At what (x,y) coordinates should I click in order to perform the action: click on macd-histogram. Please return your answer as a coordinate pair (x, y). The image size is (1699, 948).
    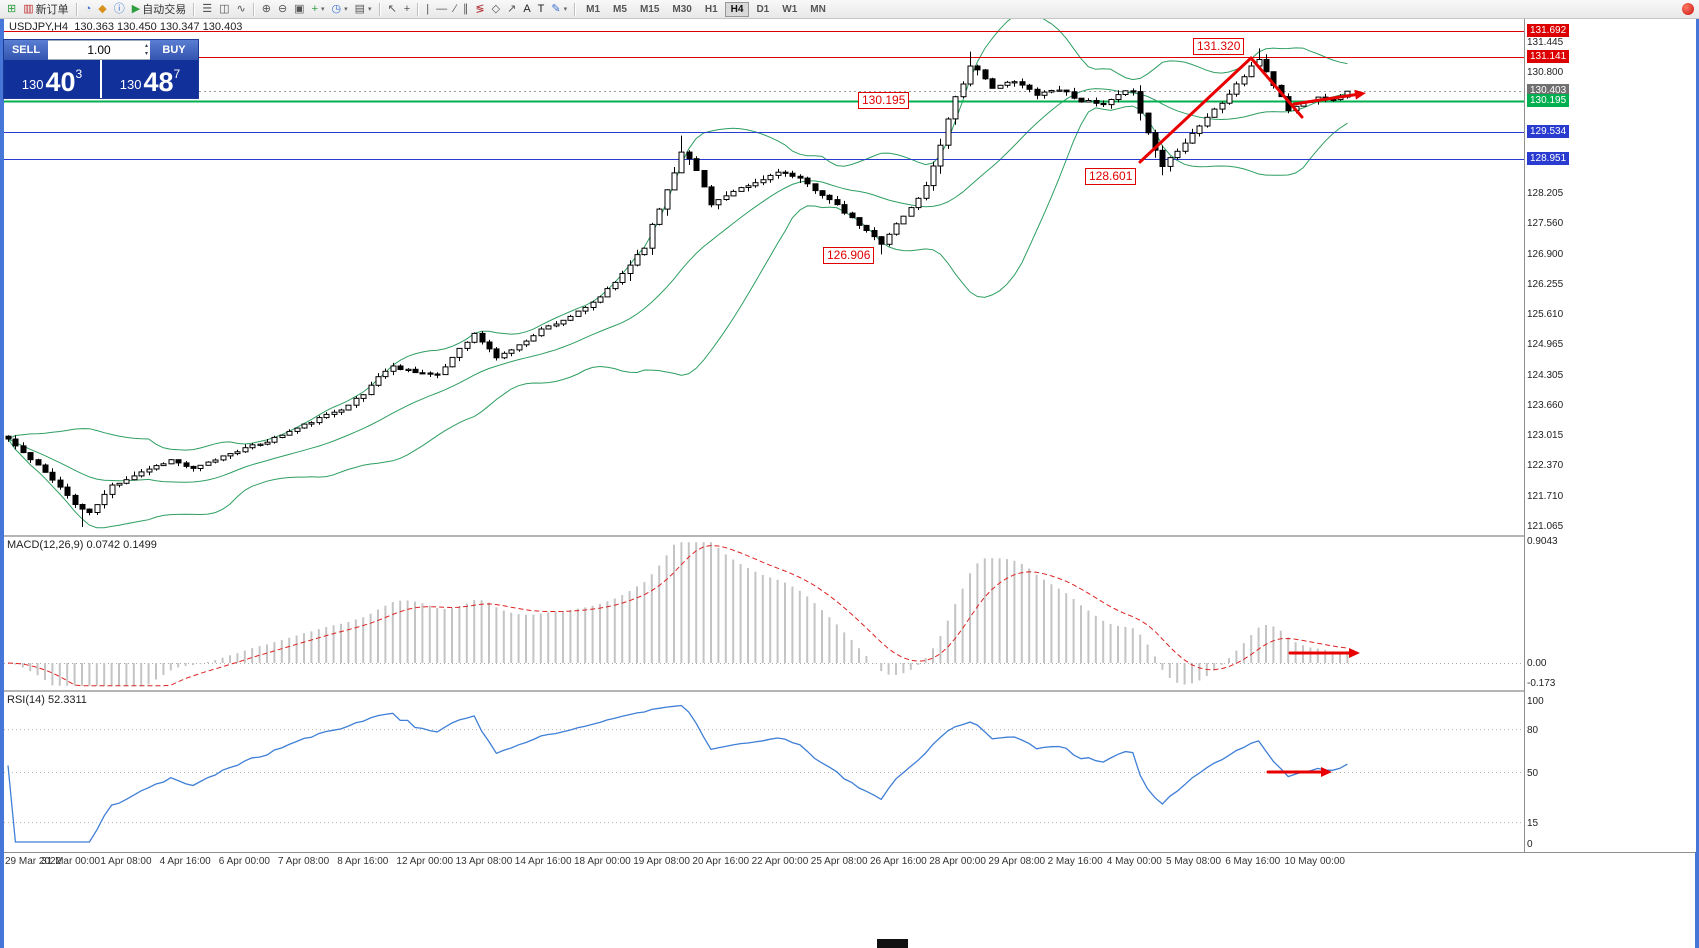
    Looking at the image, I should click on (681, 614).